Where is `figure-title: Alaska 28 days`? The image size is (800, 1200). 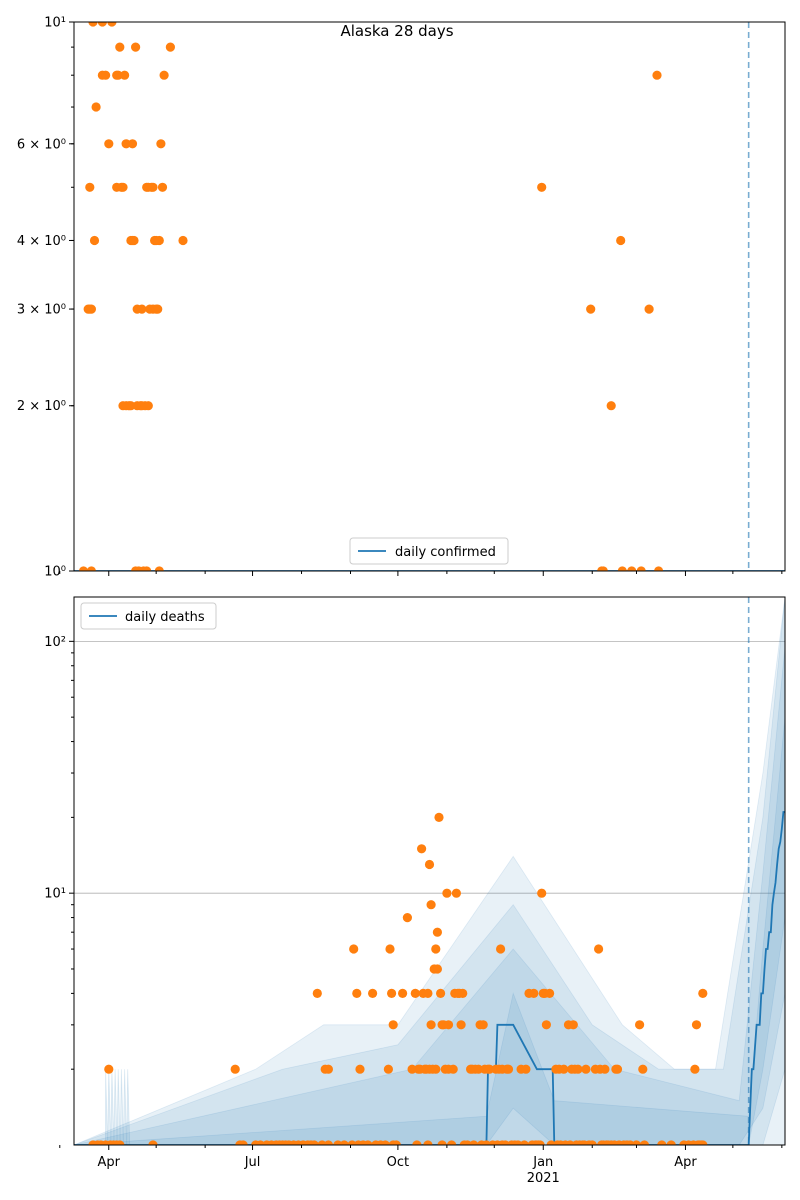 figure-title: Alaska 28 days is located at coordinates (396, 31).